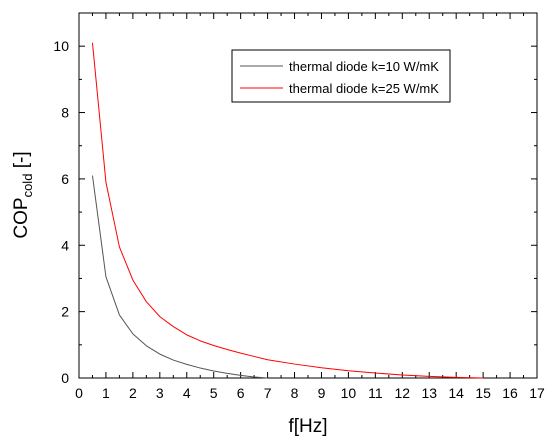  What do you see at coordinates (429, 393) in the screenshot?
I see `x-tick-label: 13` at bounding box center [429, 393].